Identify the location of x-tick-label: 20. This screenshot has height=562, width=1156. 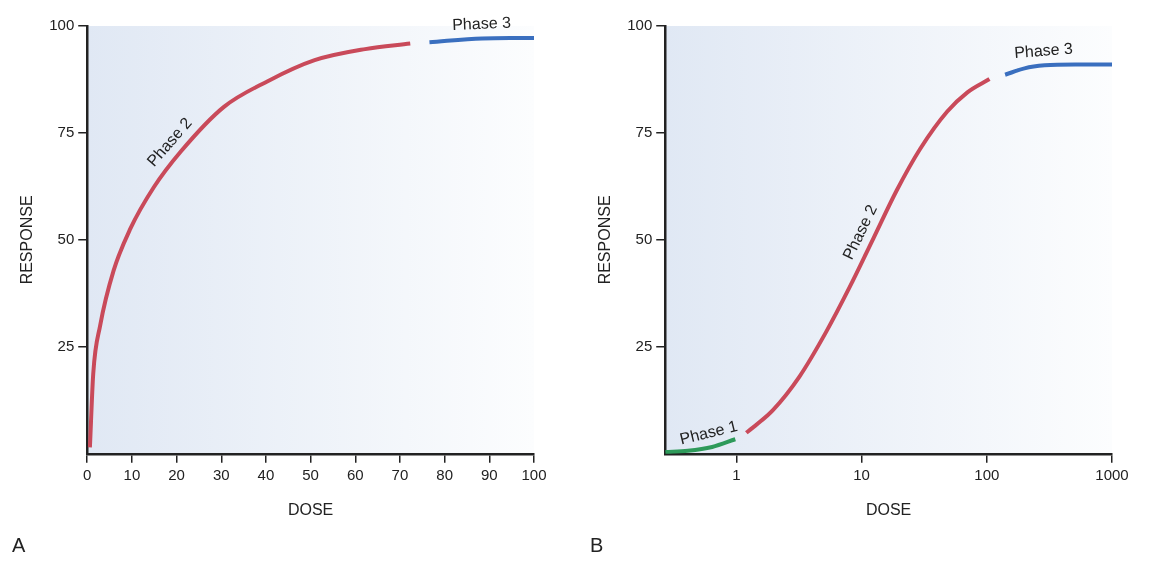
(176, 474).